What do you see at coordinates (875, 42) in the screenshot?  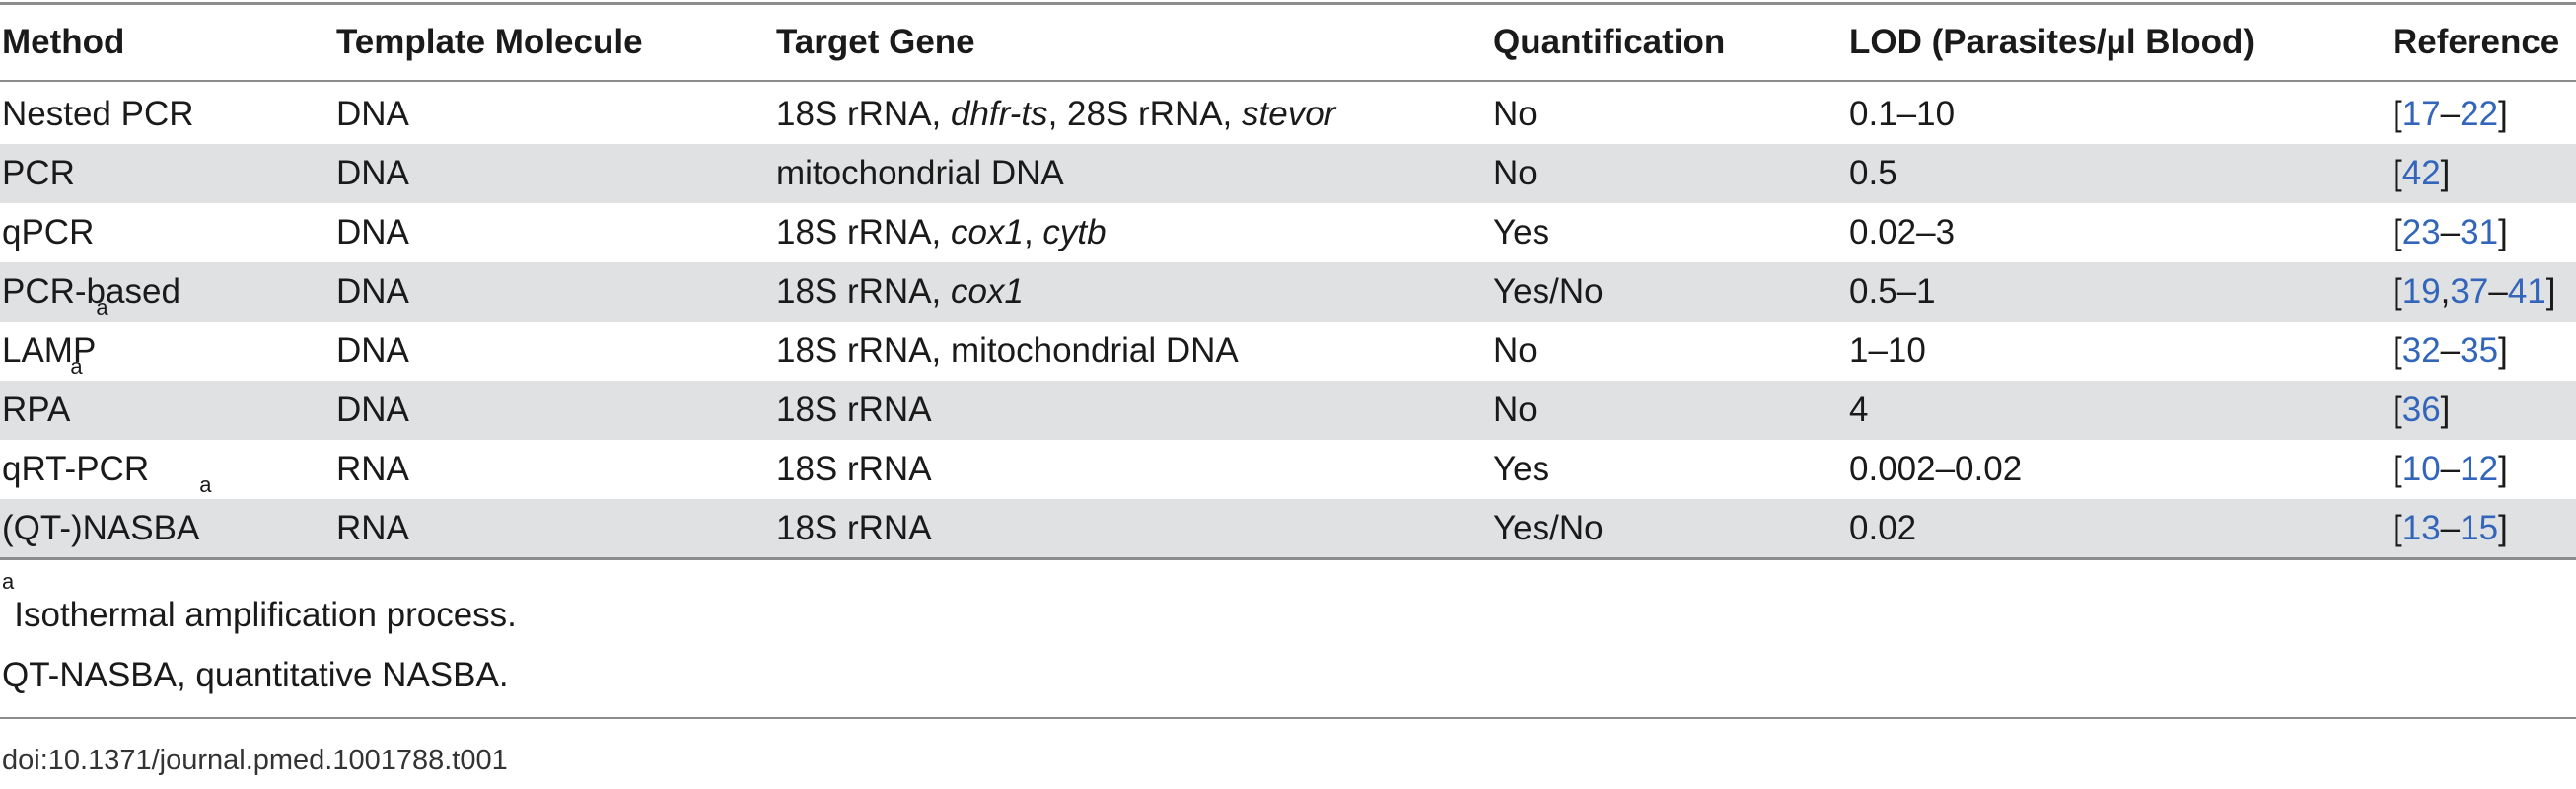 I see `header-target: Target Gene` at bounding box center [875, 42].